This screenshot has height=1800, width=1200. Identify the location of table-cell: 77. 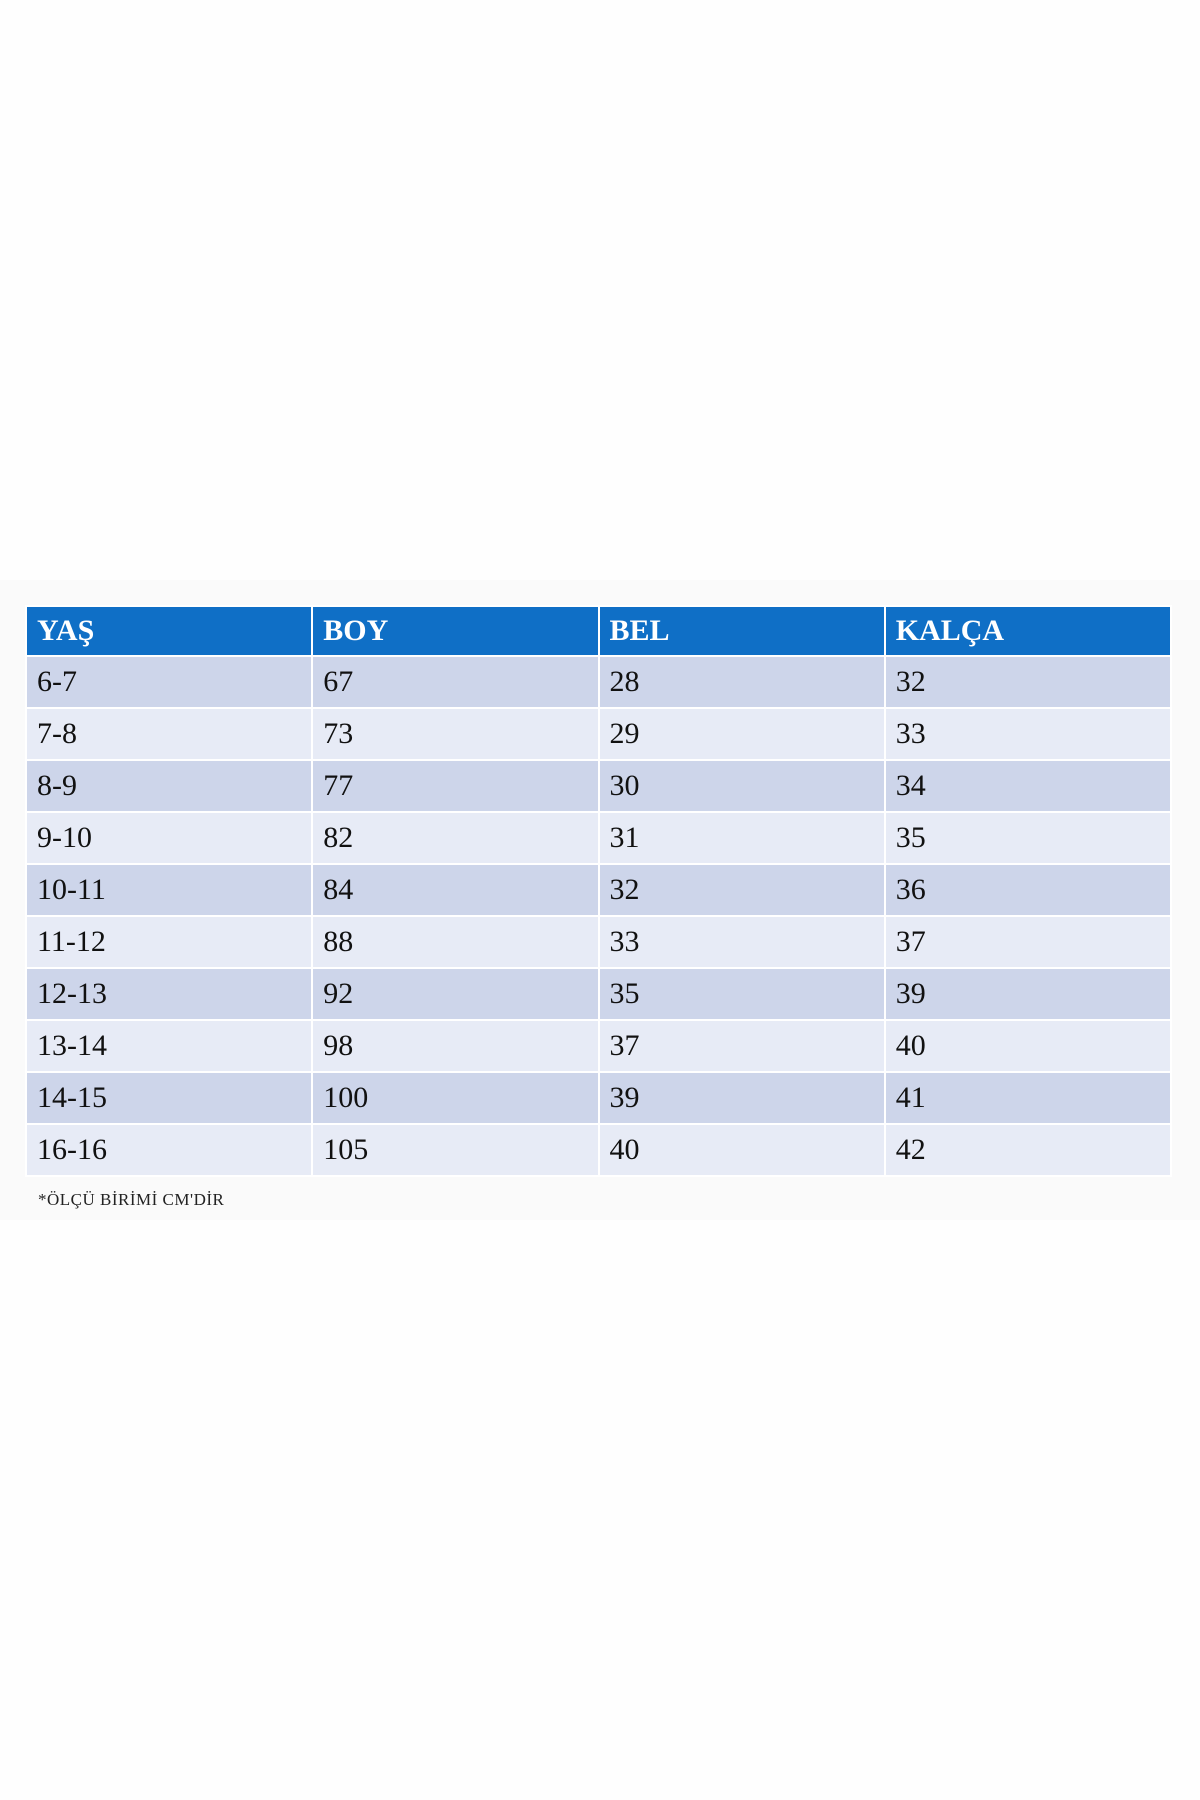
(455, 786).